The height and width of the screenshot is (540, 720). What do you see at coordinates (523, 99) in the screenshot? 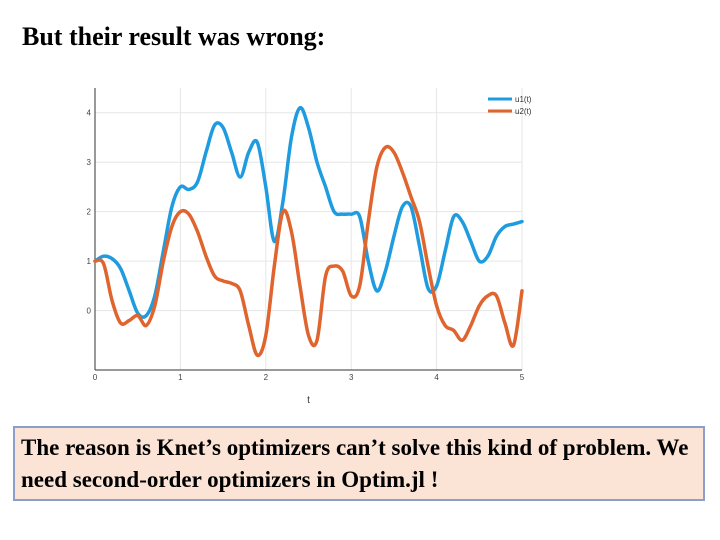
I see `legend-label: u1(t)` at bounding box center [523, 99].